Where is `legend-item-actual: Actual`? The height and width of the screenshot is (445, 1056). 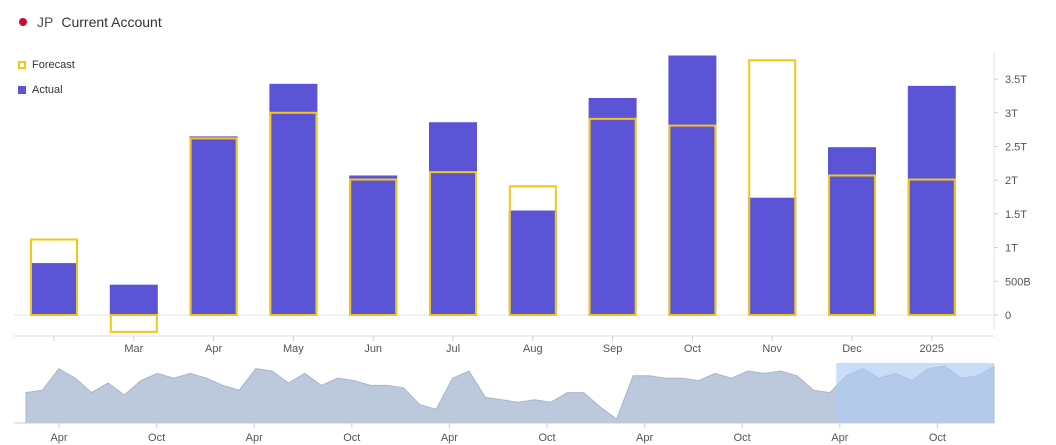
legend-item-actual: Actual is located at coordinates (46, 90).